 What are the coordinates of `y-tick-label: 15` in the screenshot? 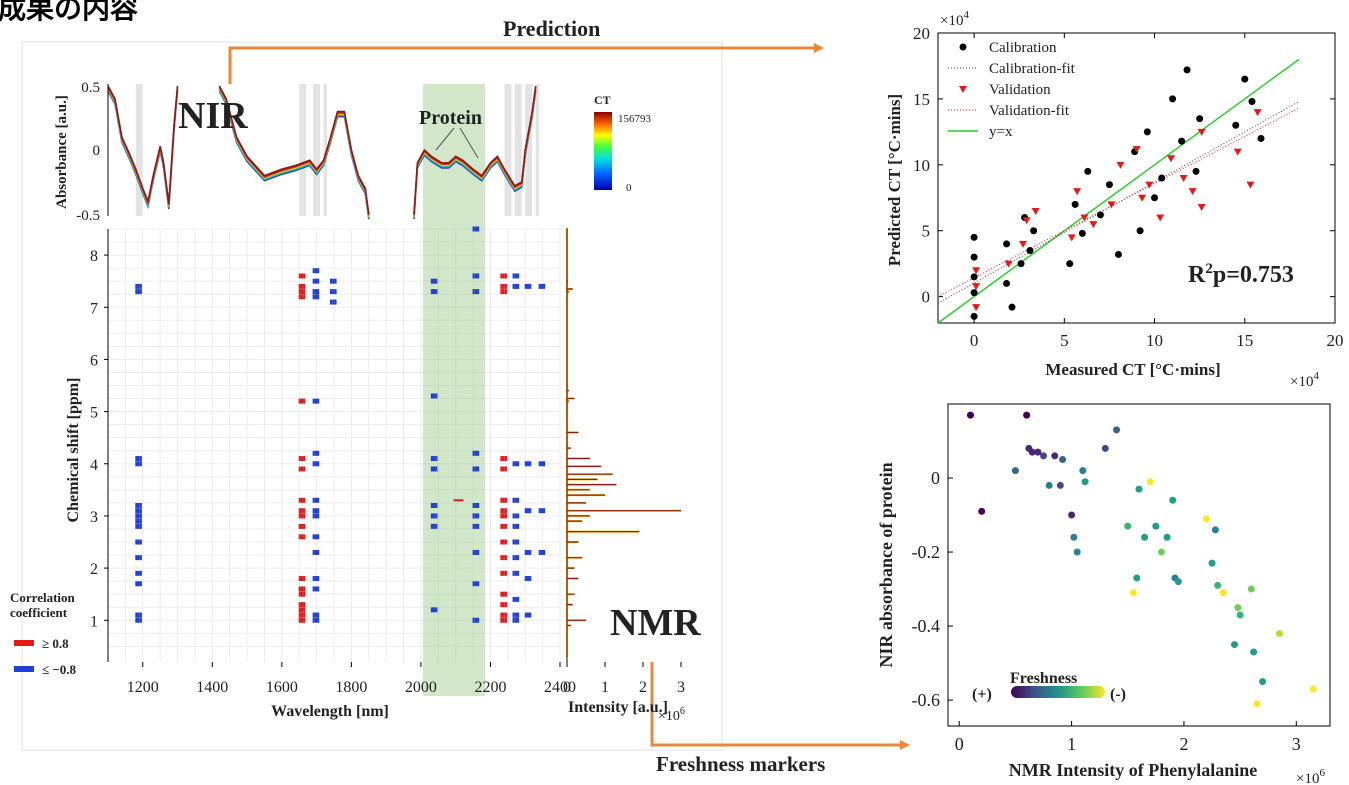 It's located at (921, 99).